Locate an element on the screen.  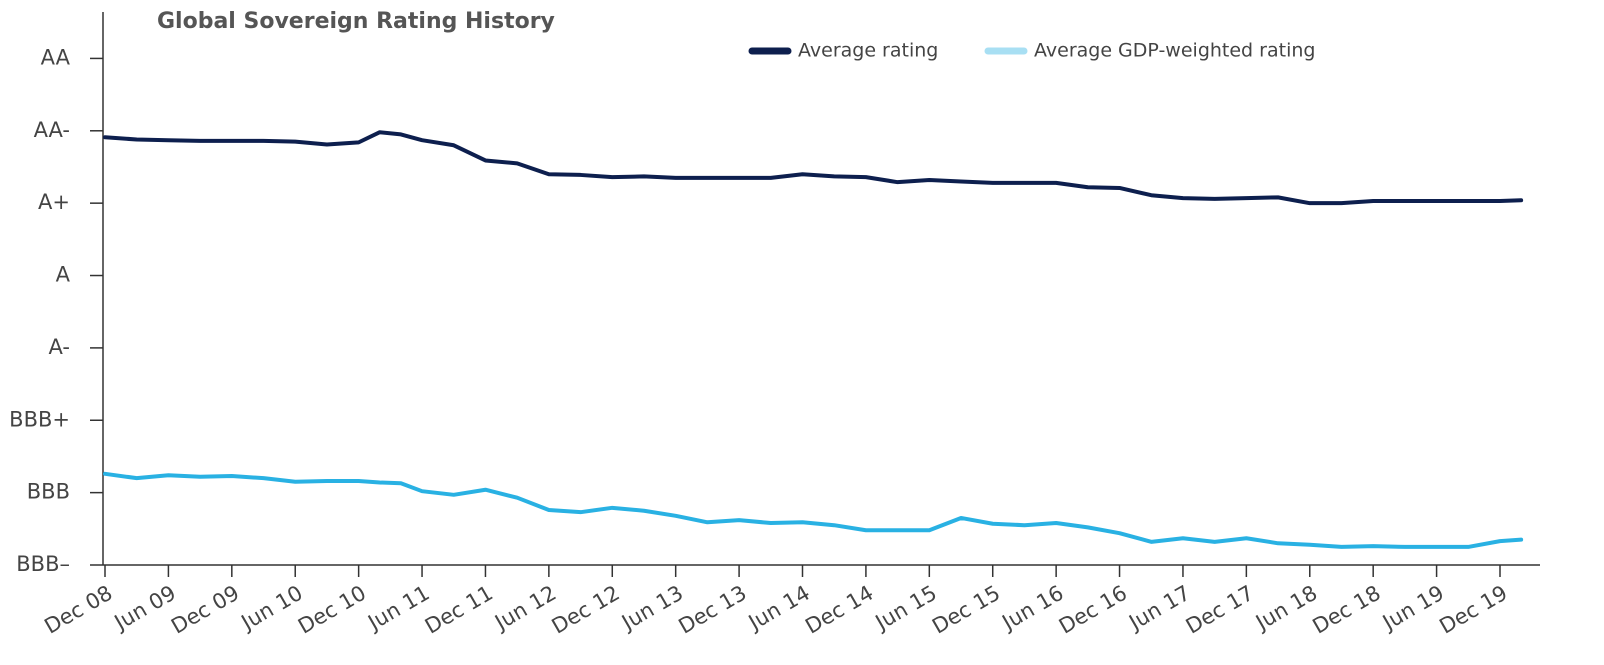
legend-label: Average GDP-weighted rating is located at coordinates (1174, 51).